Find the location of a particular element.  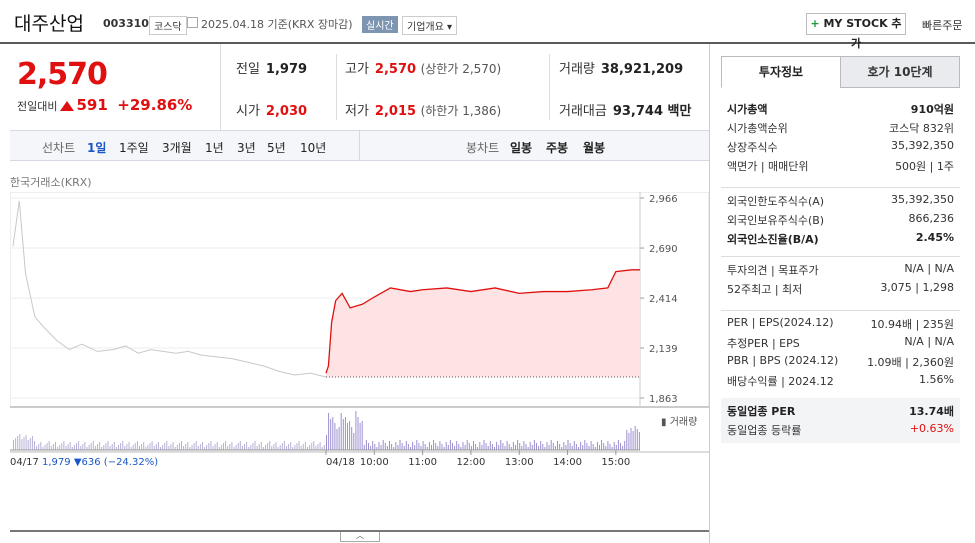

info-row-value: 500원 | 1주 is located at coordinates (924, 166).